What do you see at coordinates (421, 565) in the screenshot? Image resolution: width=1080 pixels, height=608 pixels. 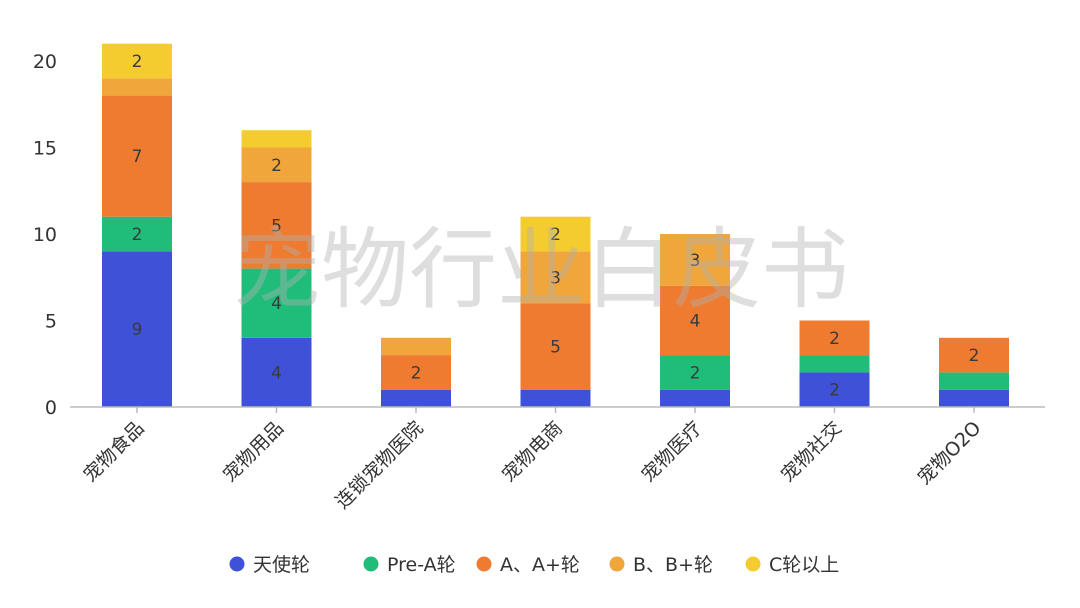 I see `legend-label: Pre-A轮` at bounding box center [421, 565].